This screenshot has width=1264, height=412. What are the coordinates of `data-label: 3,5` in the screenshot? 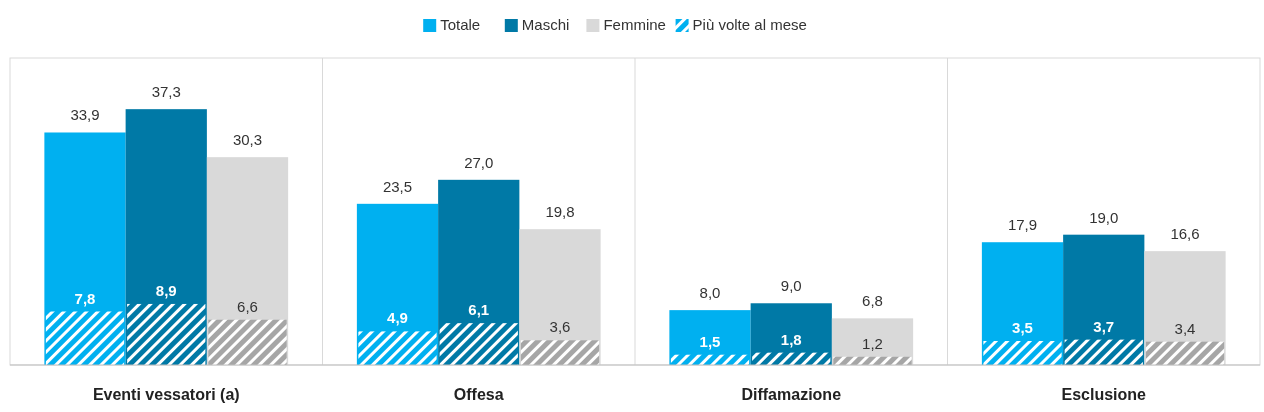 It's located at (1022, 327).